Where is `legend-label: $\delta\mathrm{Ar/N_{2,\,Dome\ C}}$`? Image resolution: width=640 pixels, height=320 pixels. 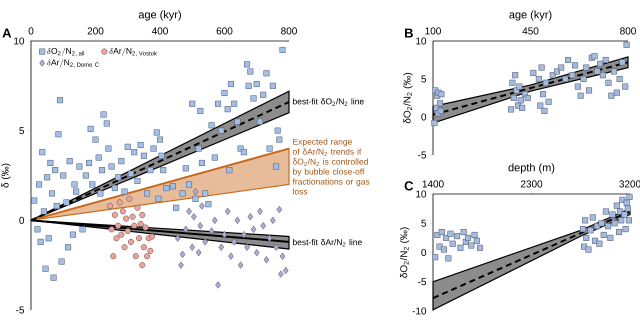
legend-label: $\delta\mathrm{Ar/N_{2,\,Dome\ C}}$ is located at coordinates (73, 63).